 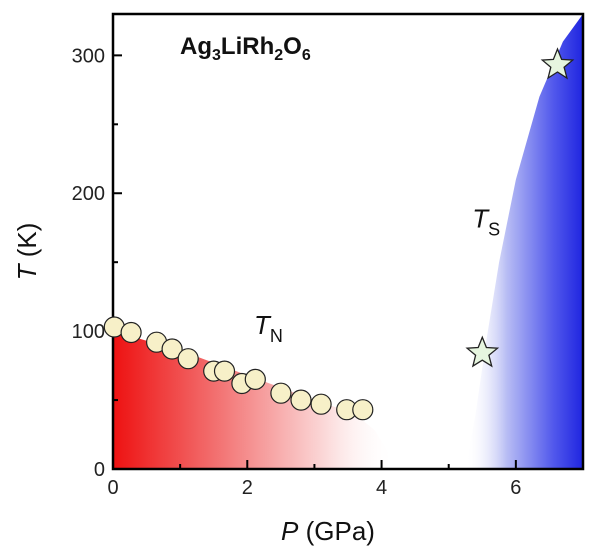 I want to click on x-tick-label: 2, so click(x=247, y=488).